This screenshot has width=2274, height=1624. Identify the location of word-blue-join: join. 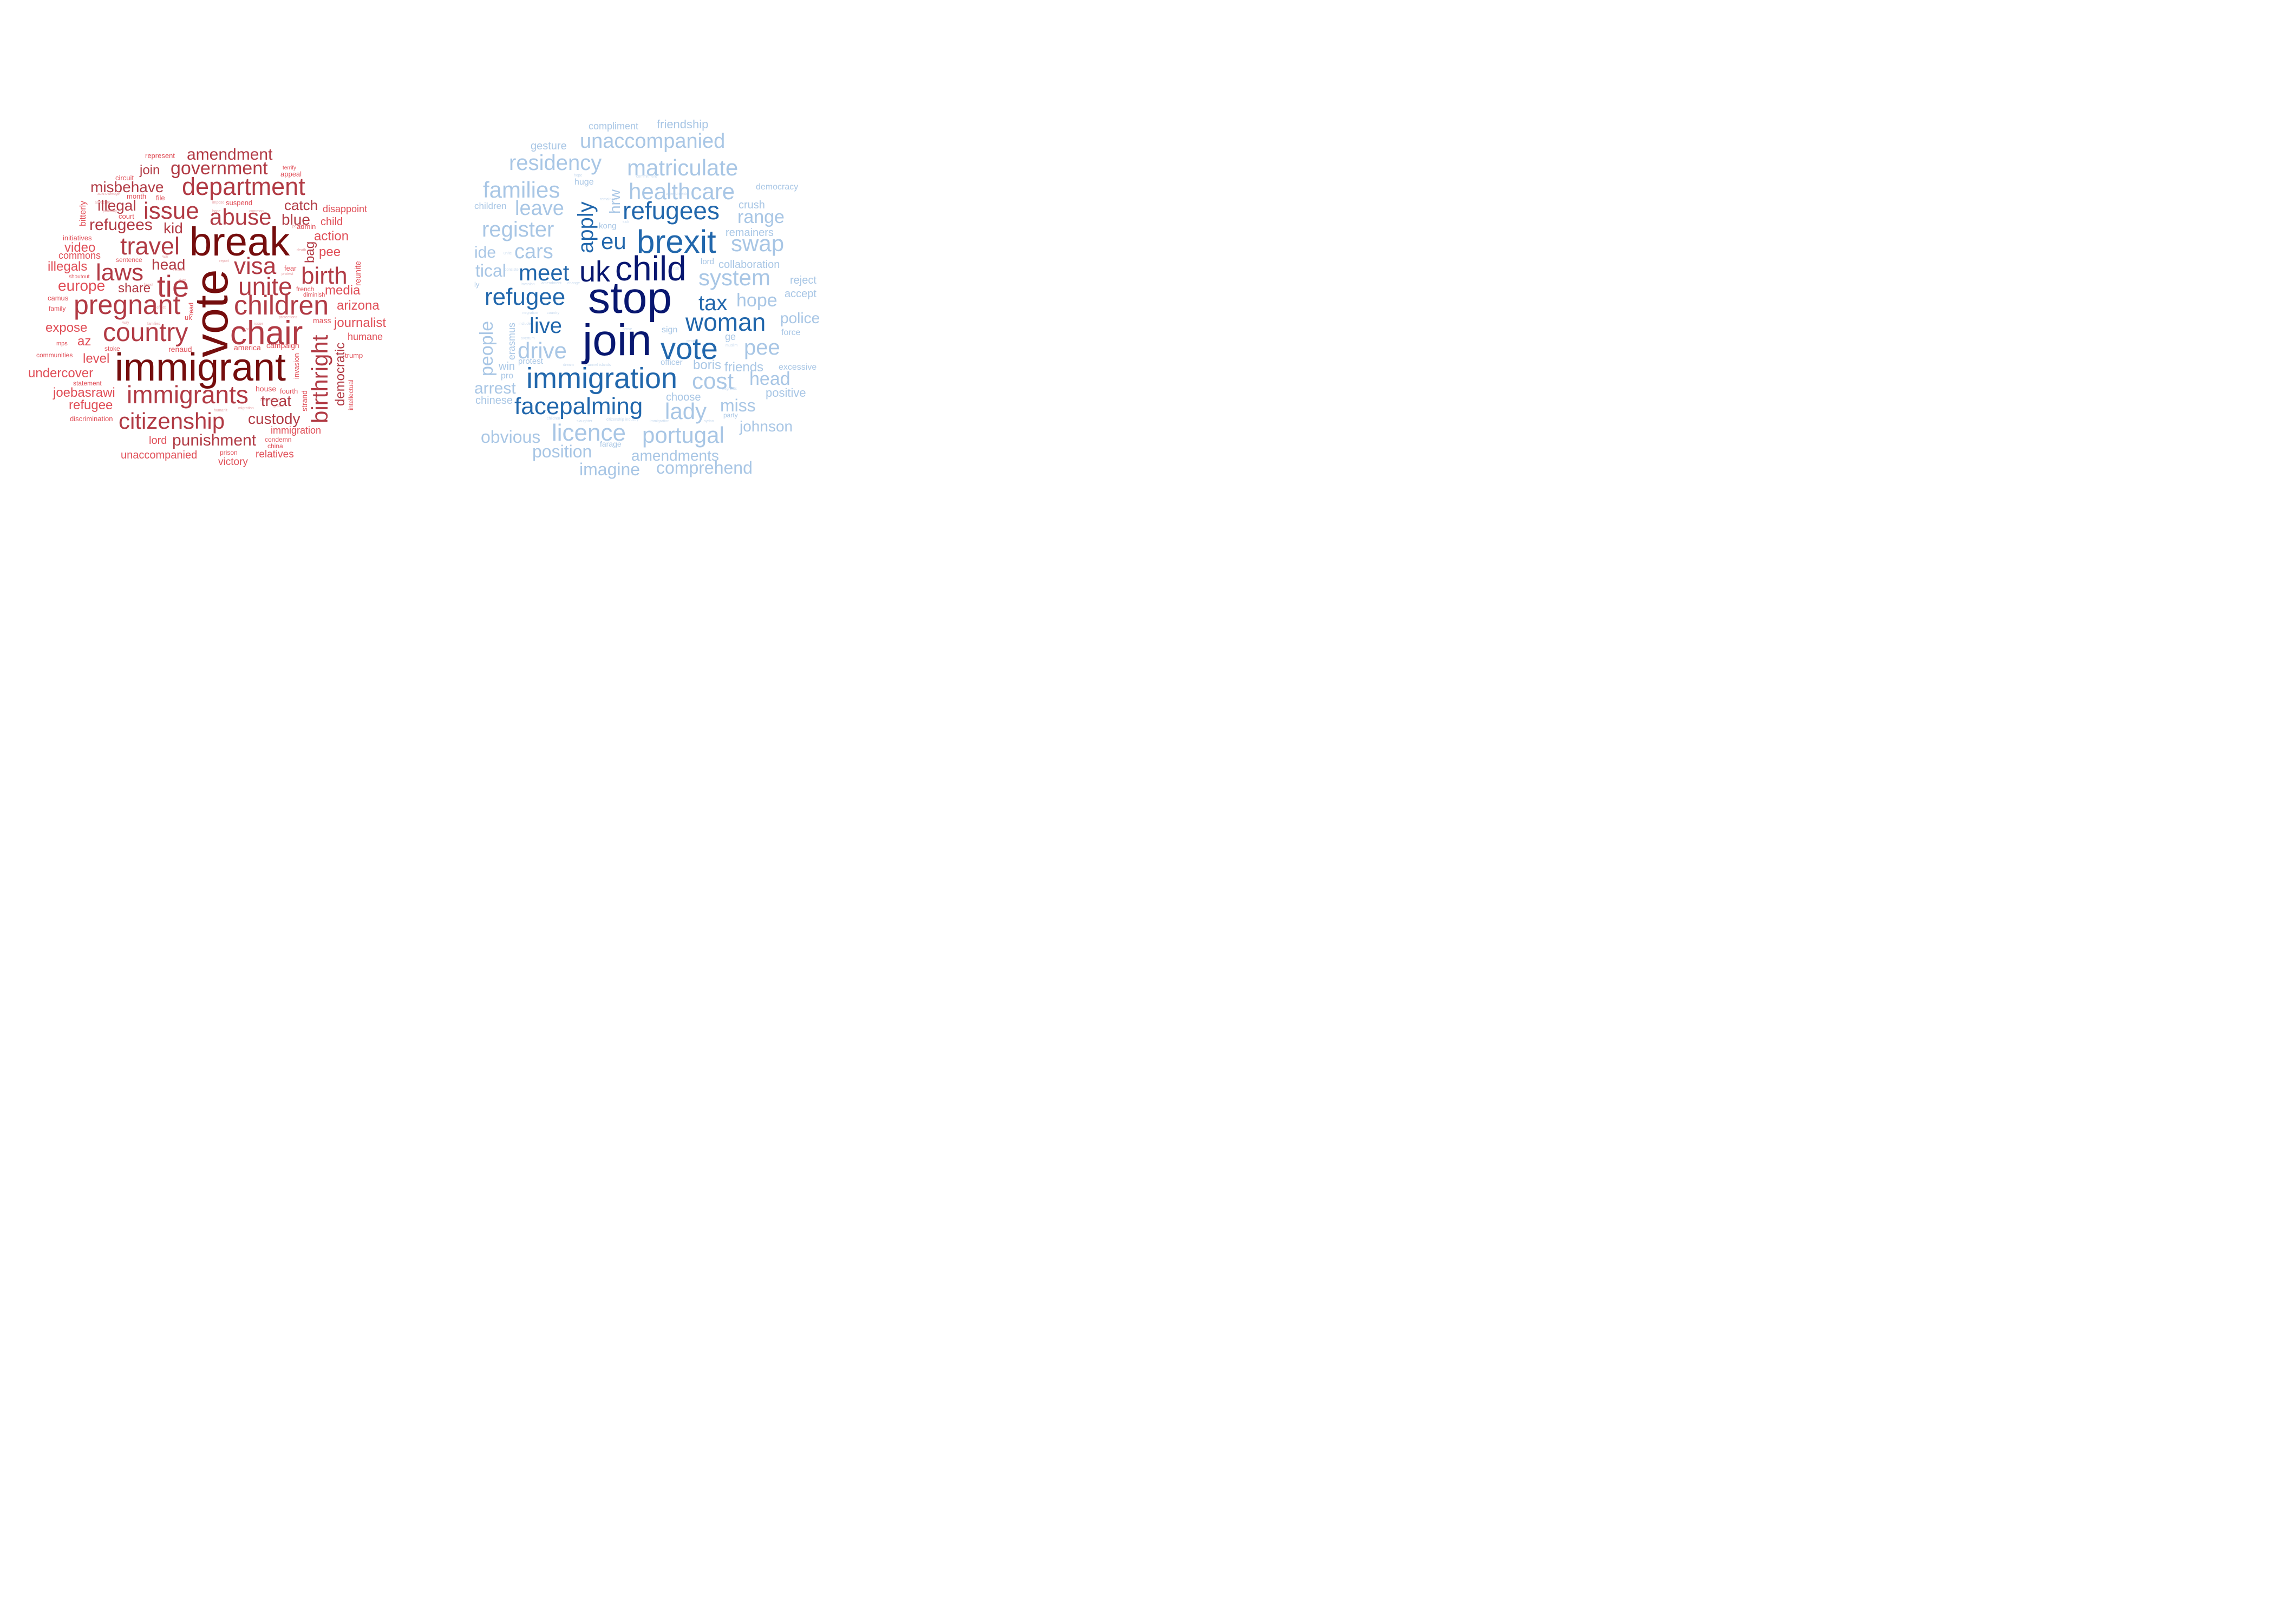
(617, 341).